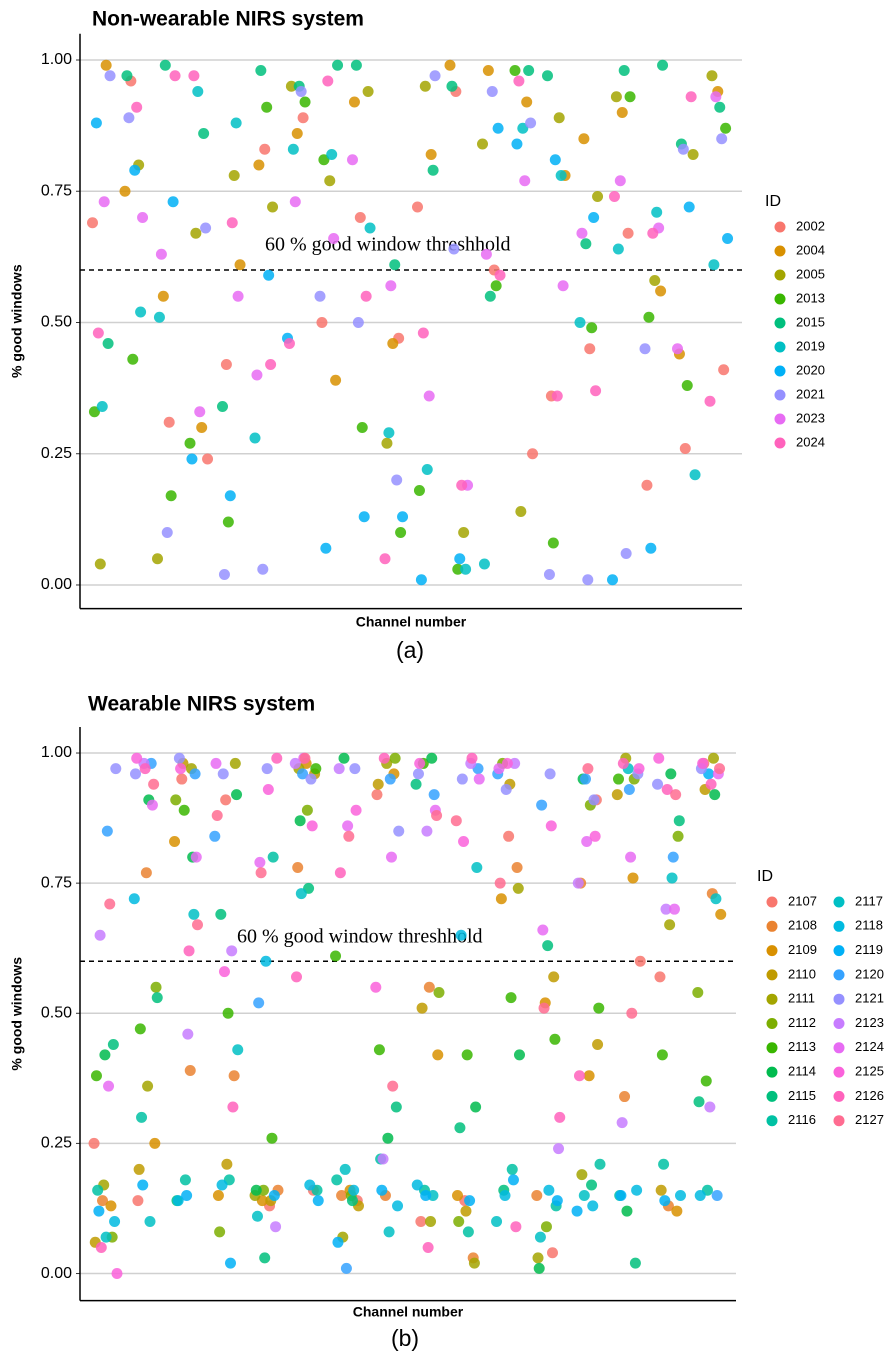 The image size is (889, 1353). What do you see at coordinates (869, 1046) in the screenshot?
I see `legend-label: 2124` at bounding box center [869, 1046].